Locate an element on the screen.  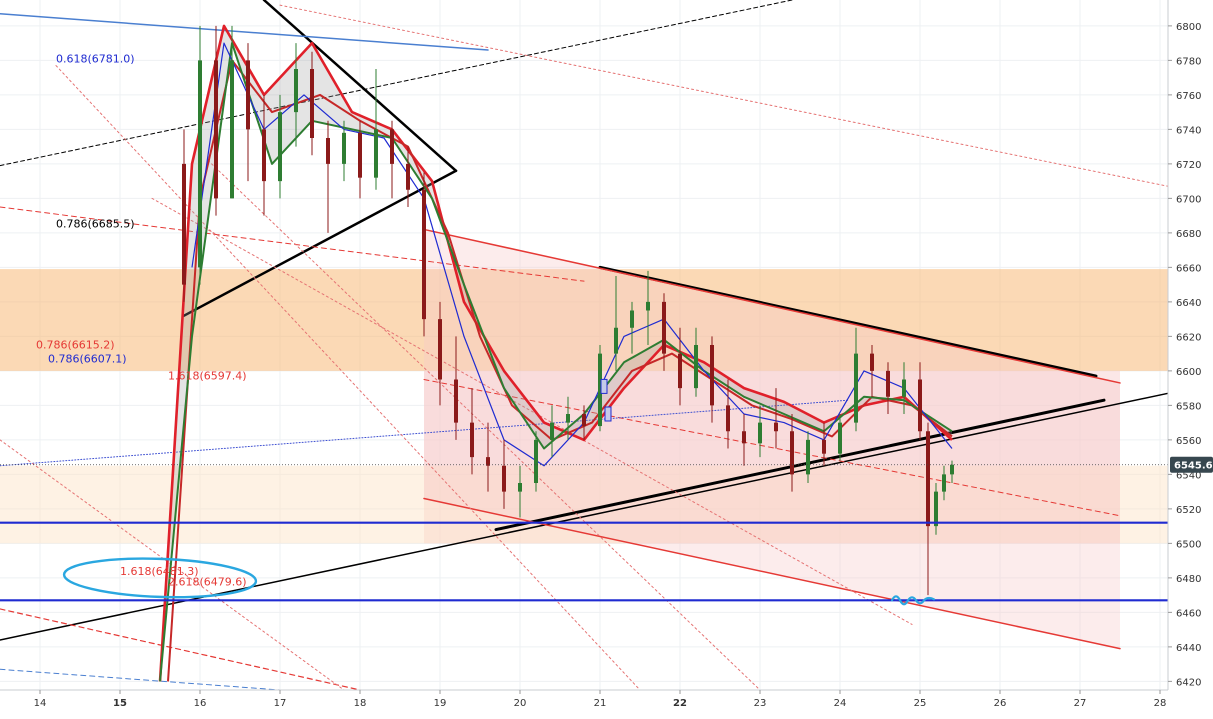
y-tick-label: 6440 is located at coordinates (1188, 648).